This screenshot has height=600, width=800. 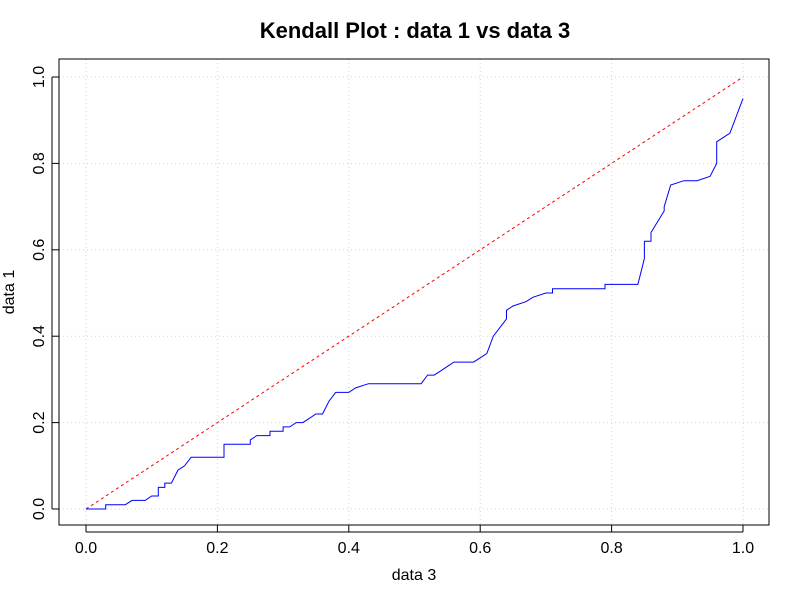 I want to click on chart-title: Kendall Plot : data 1 vs data 3, so click(x=415, y=30).